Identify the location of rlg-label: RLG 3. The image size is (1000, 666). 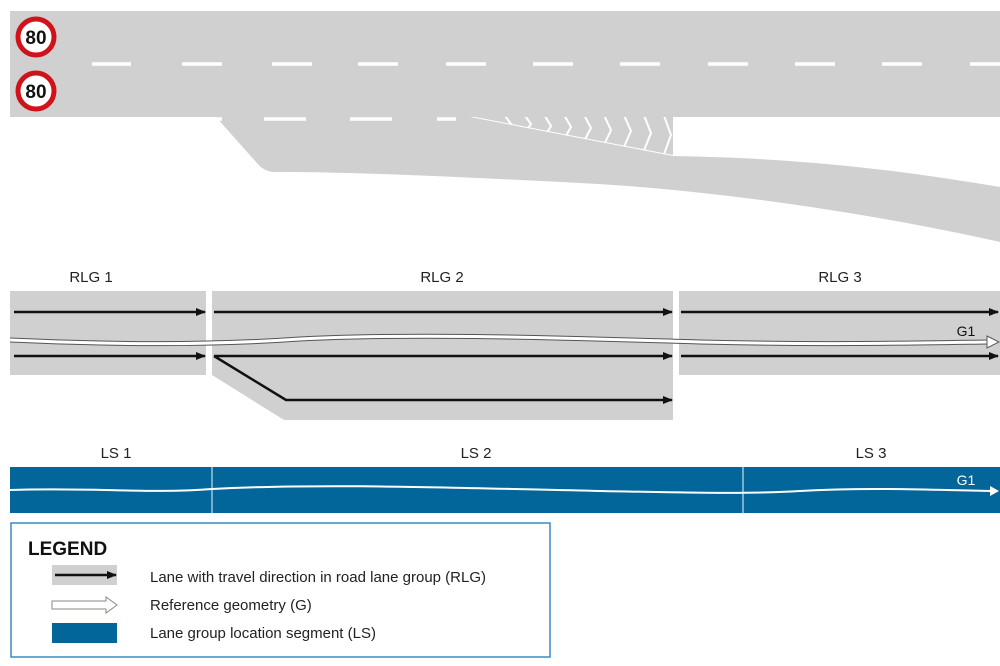
(839, 277).